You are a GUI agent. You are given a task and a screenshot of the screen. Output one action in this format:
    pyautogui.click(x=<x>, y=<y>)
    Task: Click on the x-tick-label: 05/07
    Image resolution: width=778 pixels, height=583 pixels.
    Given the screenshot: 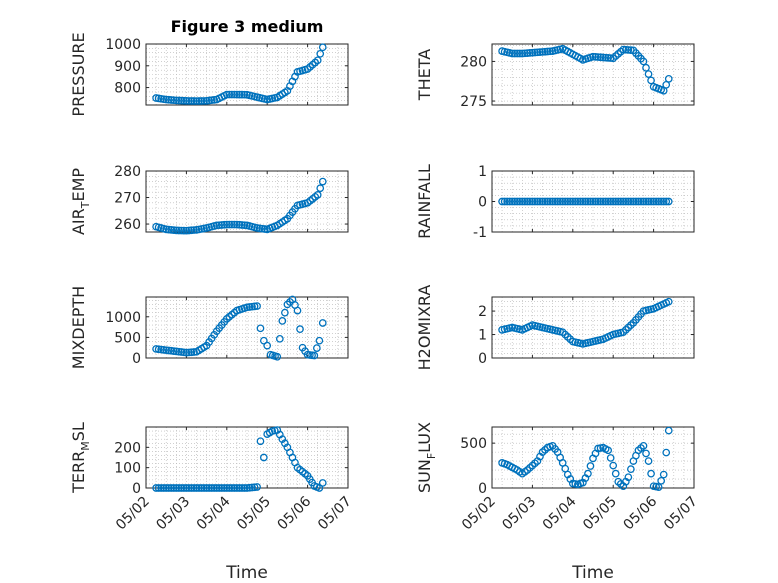 What is the action you would take?
    pyautogui.click(x=681, y=514)
    